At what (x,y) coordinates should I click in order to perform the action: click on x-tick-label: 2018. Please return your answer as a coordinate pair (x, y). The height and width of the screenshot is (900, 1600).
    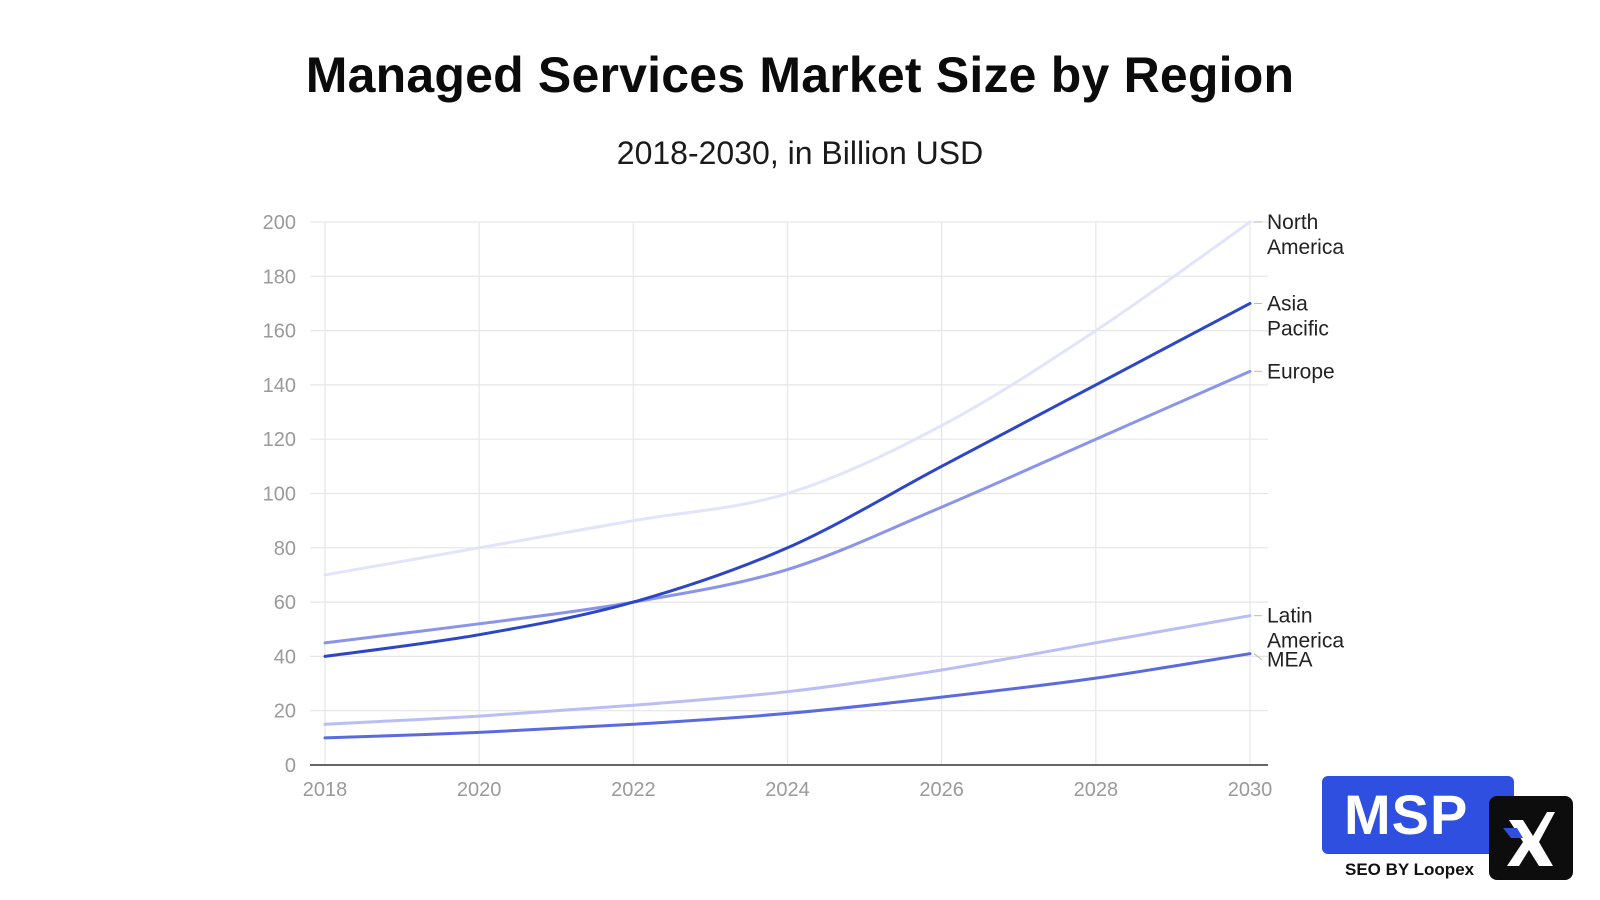
    Looking at the image, I should click on (325, 790).